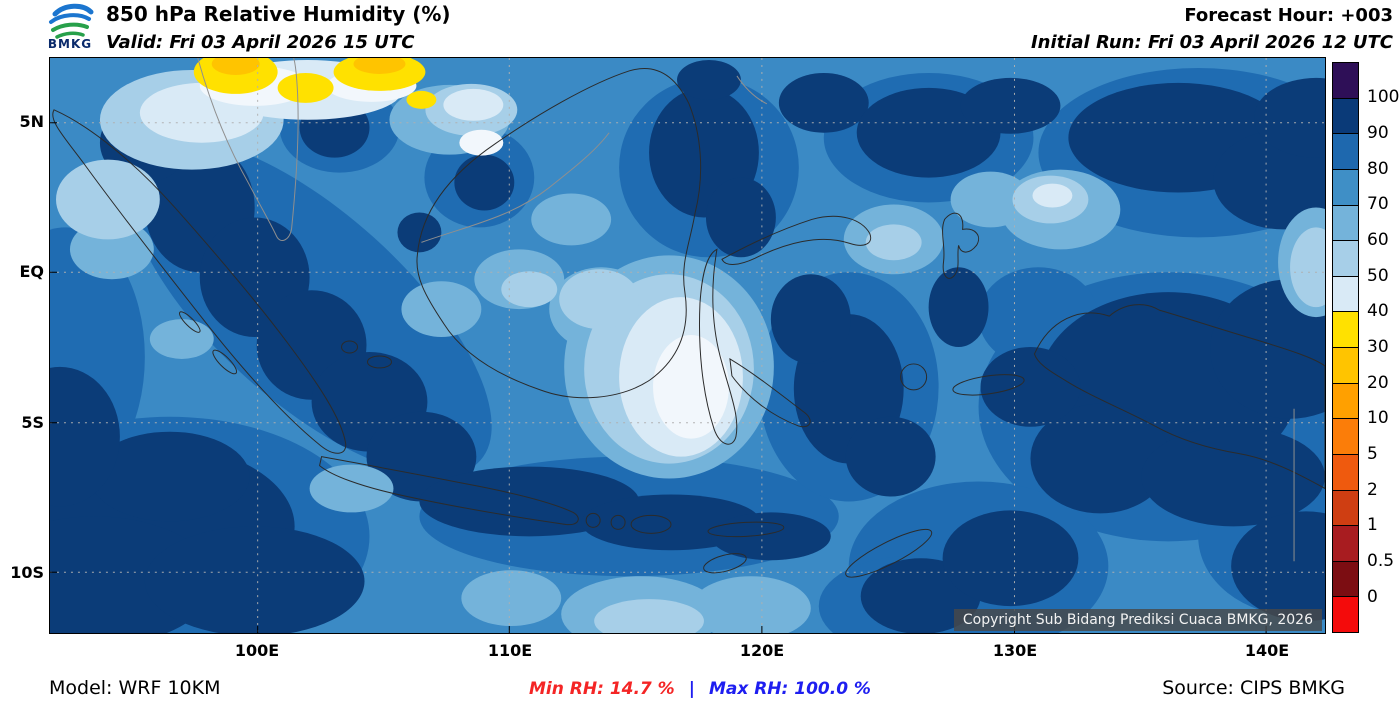 Image resolution: width=1400 pixels, height=709 pixels. I want to click on colorbar-tick-label: 1, so click(1372, 525).